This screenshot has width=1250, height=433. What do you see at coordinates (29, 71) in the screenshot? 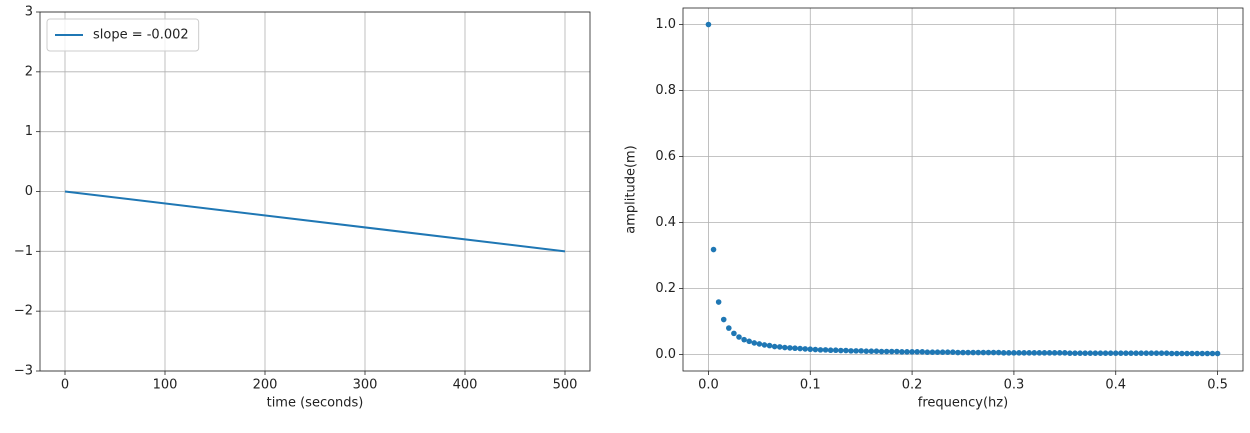
I see `y-tick-label: 2` at bounding box center [29, 71].